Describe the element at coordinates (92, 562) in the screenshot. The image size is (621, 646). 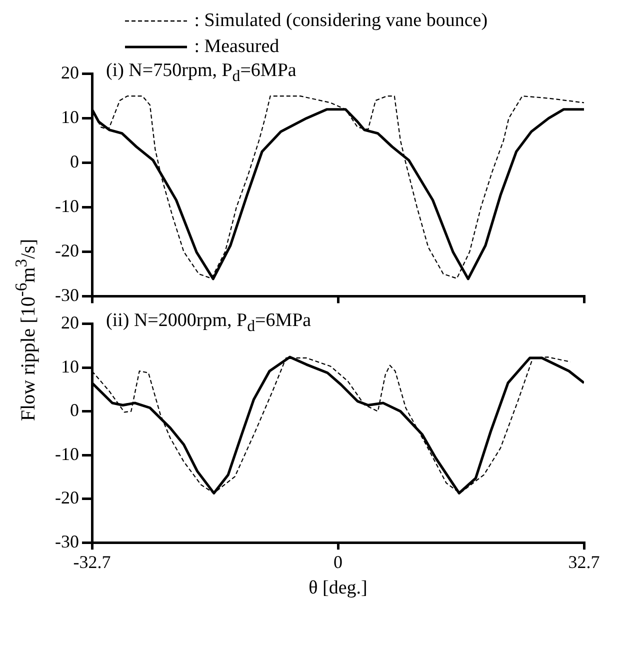
I see `x-tick-label: -32.7` at that location.